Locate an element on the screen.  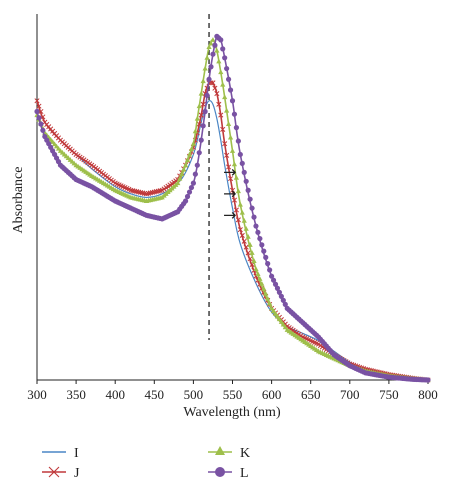
legend-label: J is located at coordinates (77, 473).